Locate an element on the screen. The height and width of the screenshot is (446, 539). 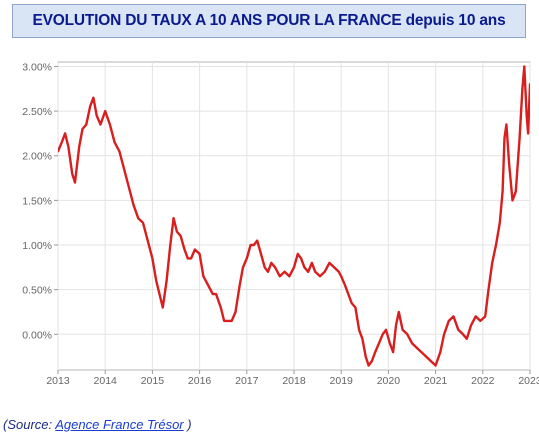
source-prefix: (Source: is located at coordinates (29, 424).